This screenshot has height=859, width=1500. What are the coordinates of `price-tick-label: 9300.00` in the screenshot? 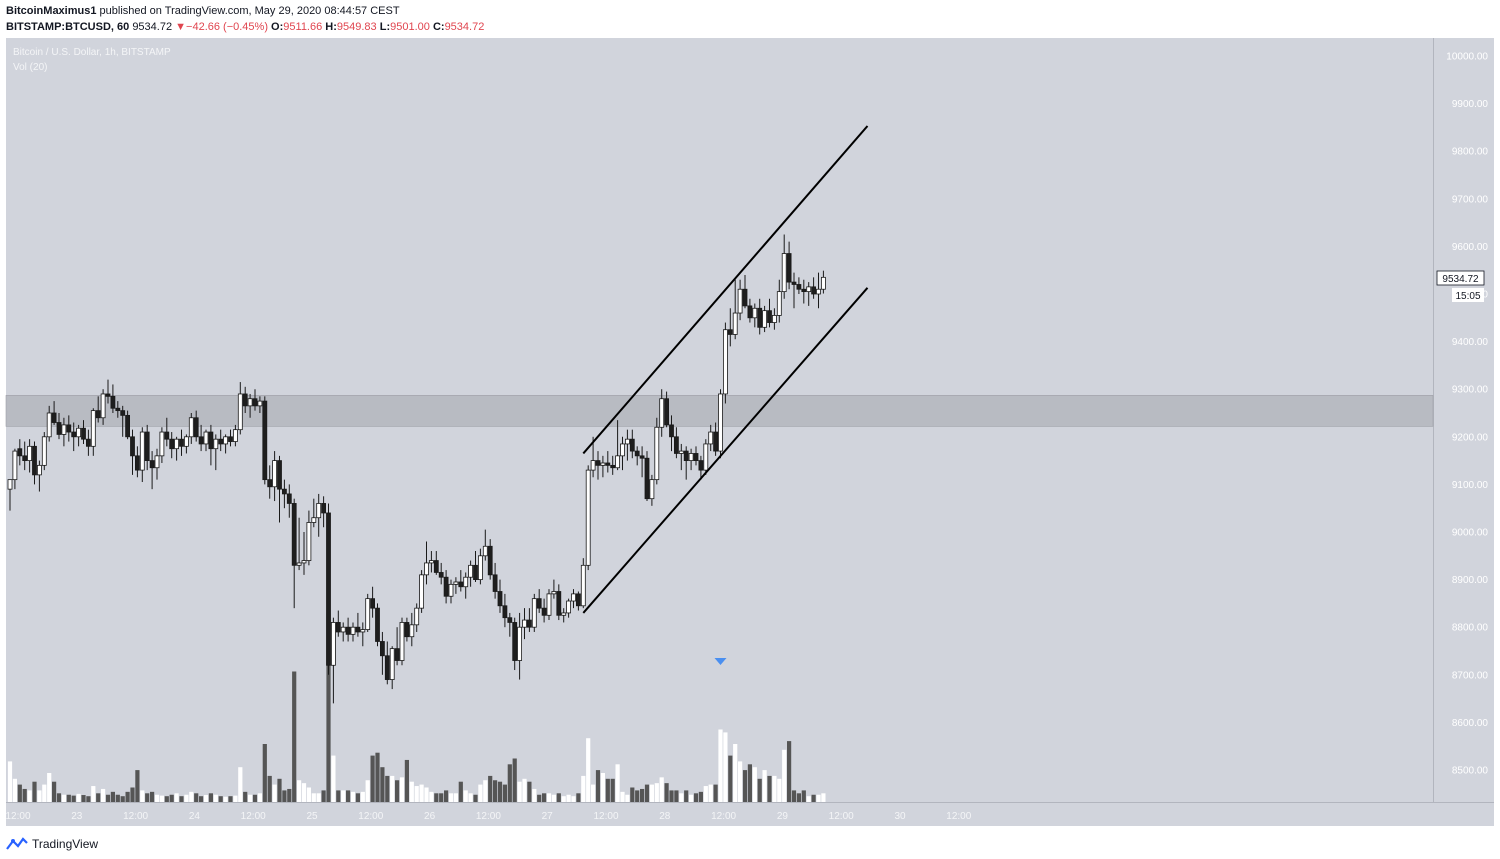 It's located at (1470, 390).